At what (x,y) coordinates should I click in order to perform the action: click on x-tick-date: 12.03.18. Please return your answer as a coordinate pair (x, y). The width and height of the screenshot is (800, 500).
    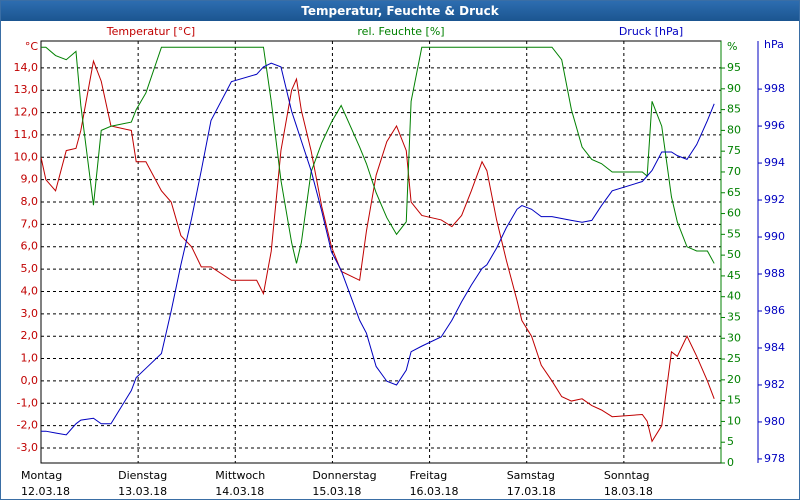
    Looking at the image, I should click on (45, 491).